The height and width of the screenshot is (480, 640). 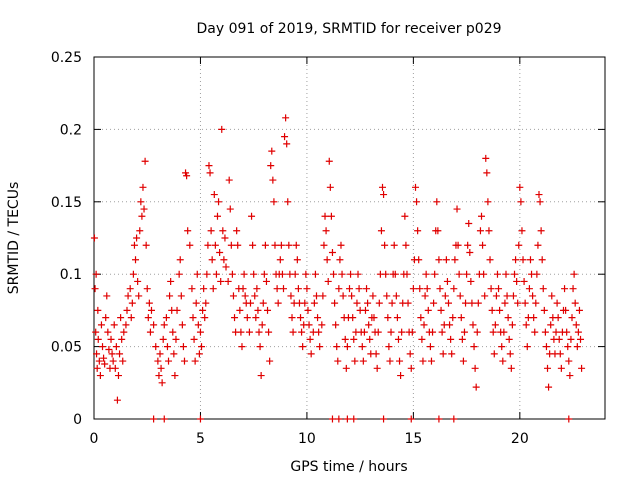 I want to click on x-tick-label: 15, so click(x=413, y=439).